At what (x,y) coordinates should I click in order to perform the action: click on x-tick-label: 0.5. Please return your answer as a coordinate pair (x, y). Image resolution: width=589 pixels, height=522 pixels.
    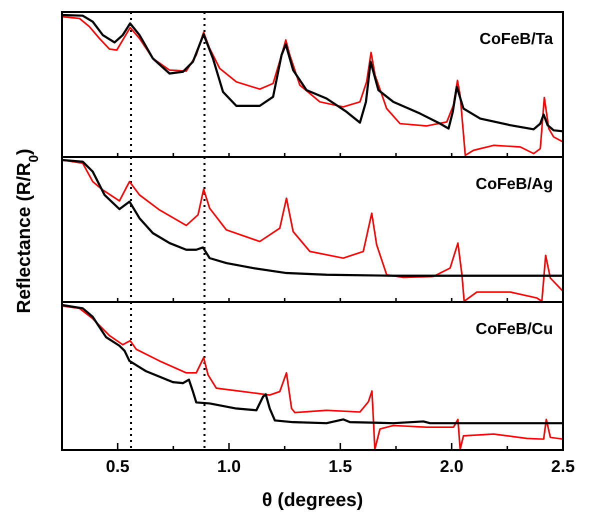
    Looking at the image, I should click on (118, 466).